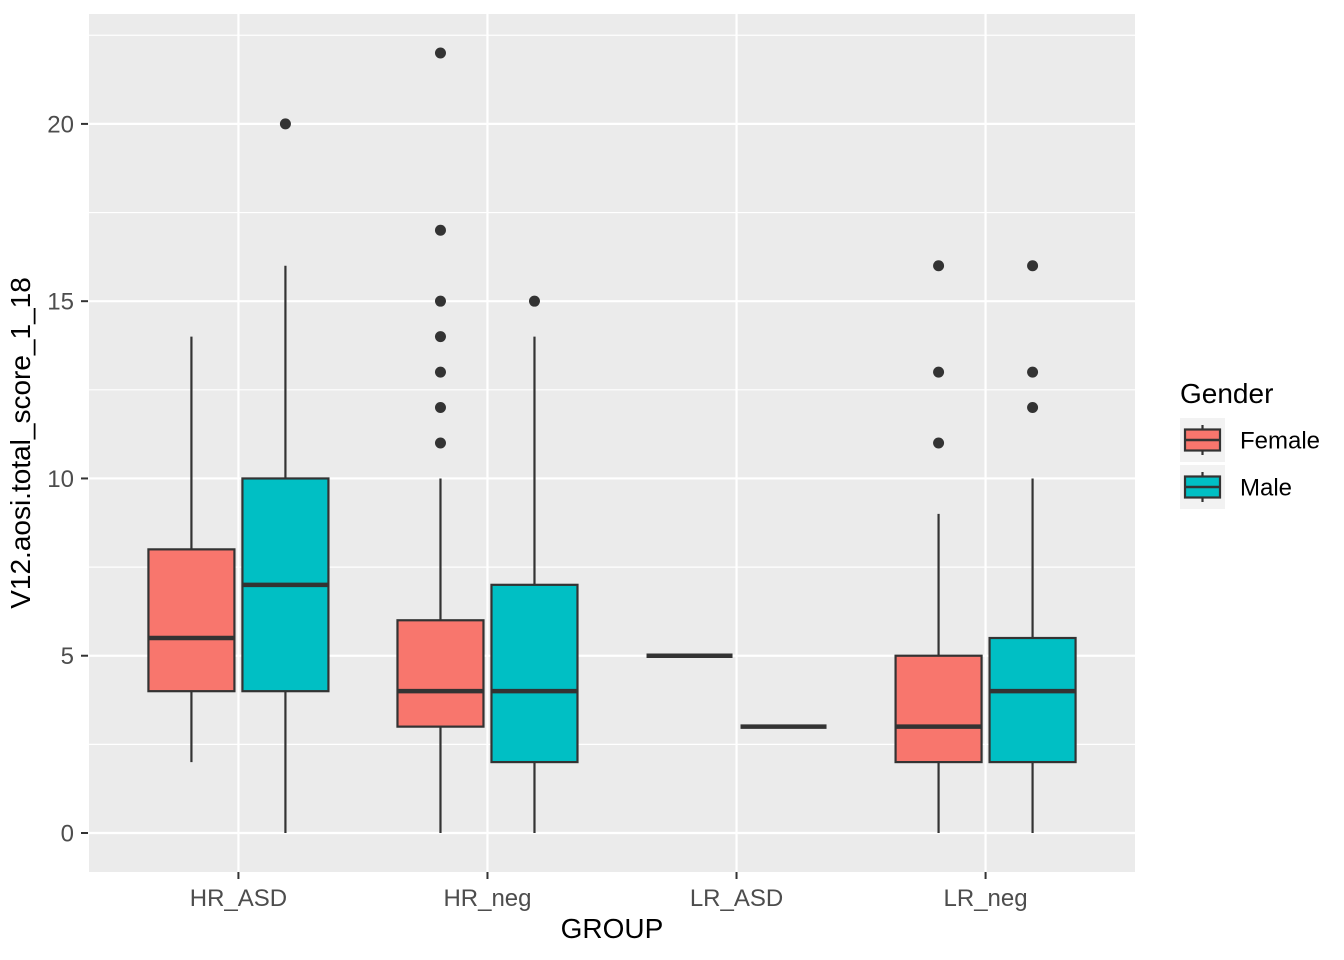 This screenshot has width=1344, height=960. I want to click on legend-label: Male, so click(1266, 487).